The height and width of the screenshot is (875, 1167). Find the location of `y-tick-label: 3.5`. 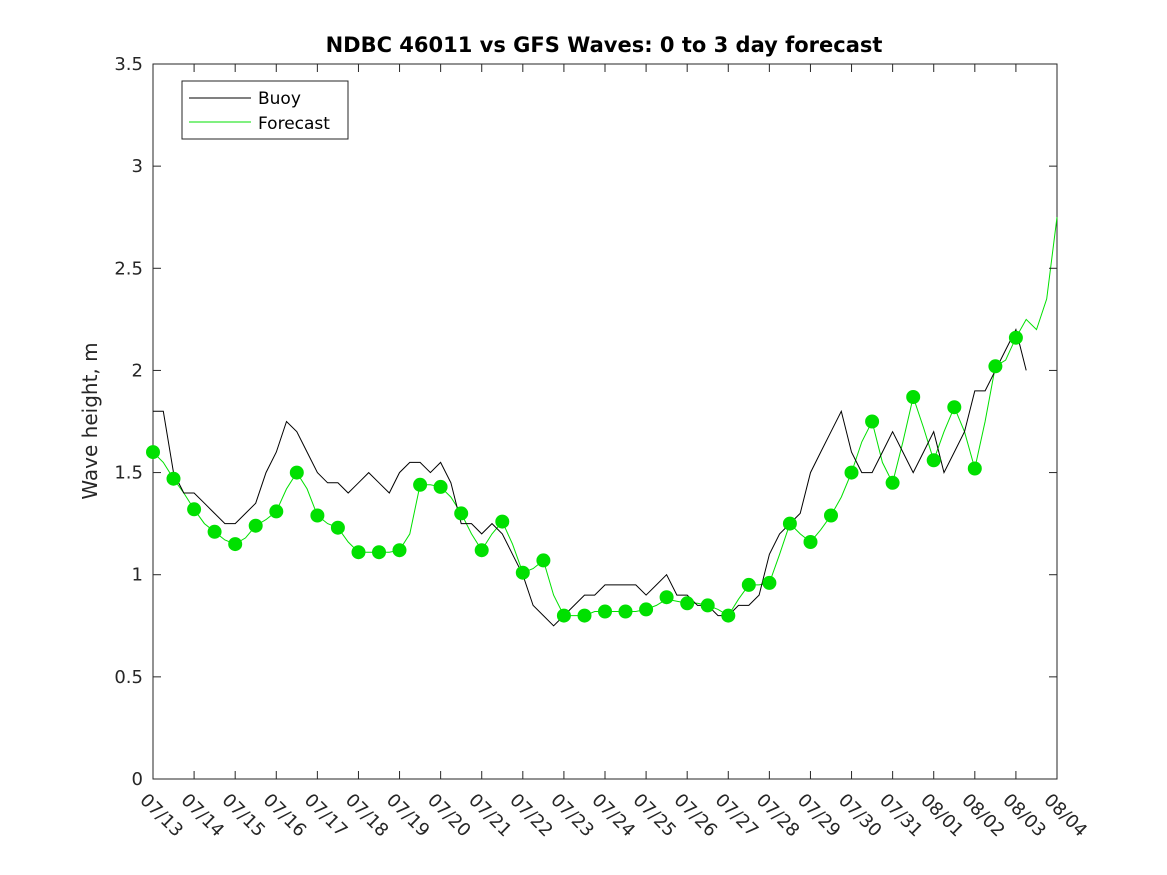

y-tick-label: 3.5 is located at coordinates (128, 64).